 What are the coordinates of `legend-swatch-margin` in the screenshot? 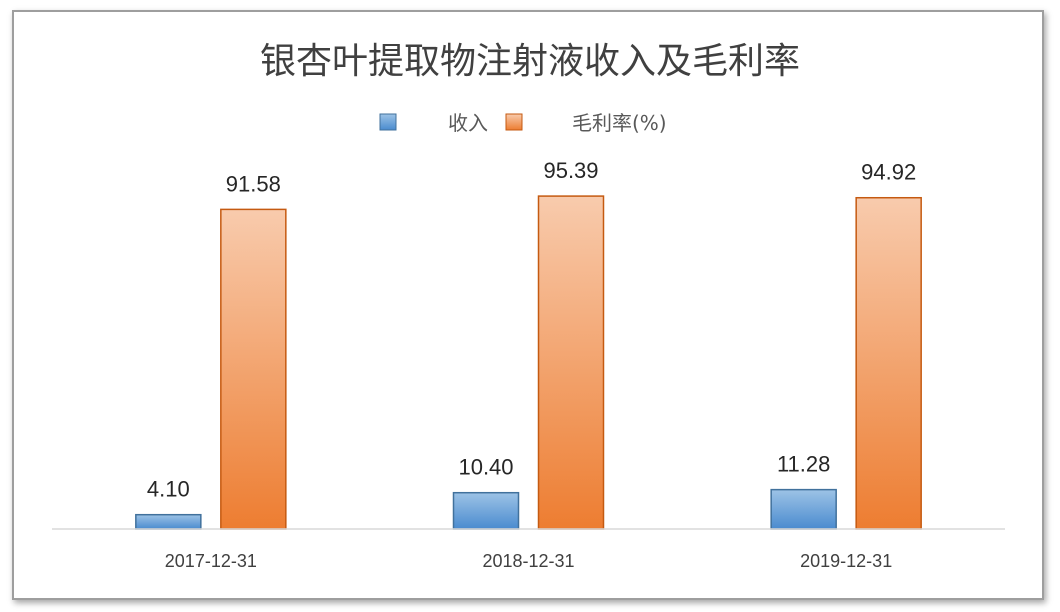 It's located at (514, 122).